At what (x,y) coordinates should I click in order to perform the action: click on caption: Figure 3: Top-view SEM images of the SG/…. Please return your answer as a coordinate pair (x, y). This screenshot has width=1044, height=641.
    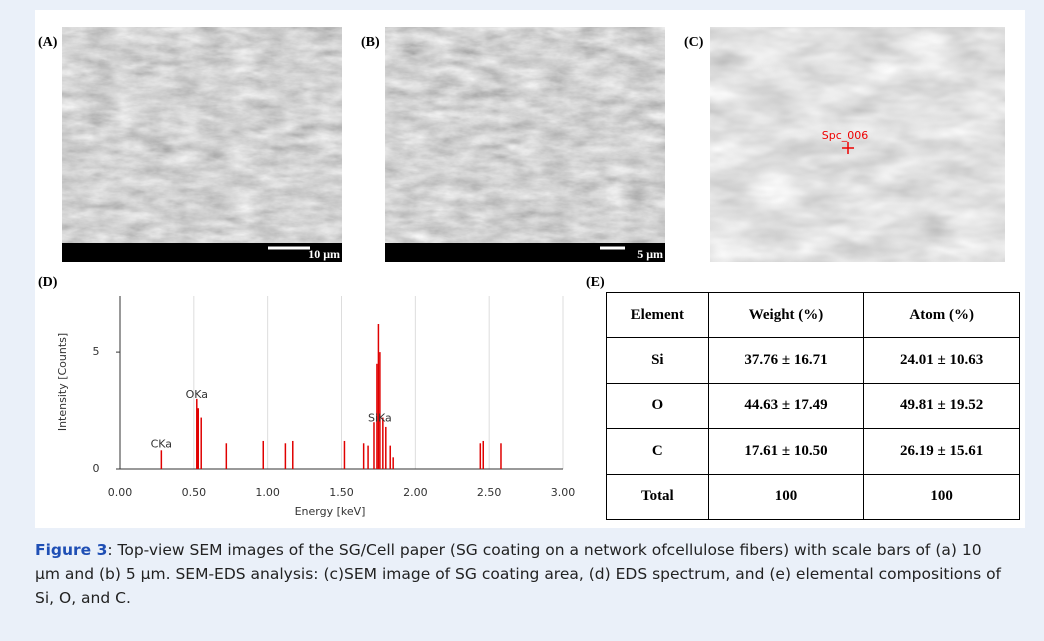
    Looking at the image, I should click on (522, 574).